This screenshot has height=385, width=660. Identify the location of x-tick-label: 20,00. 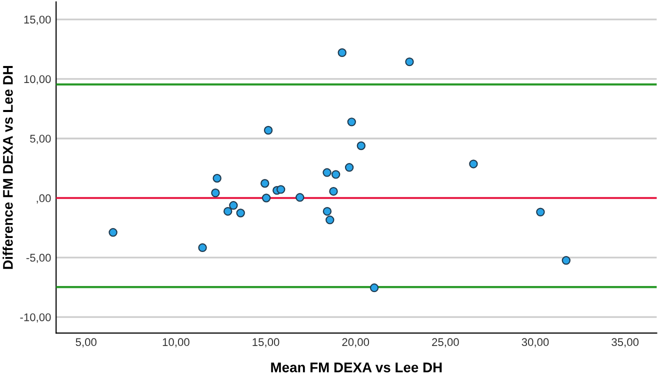
(356, 343).